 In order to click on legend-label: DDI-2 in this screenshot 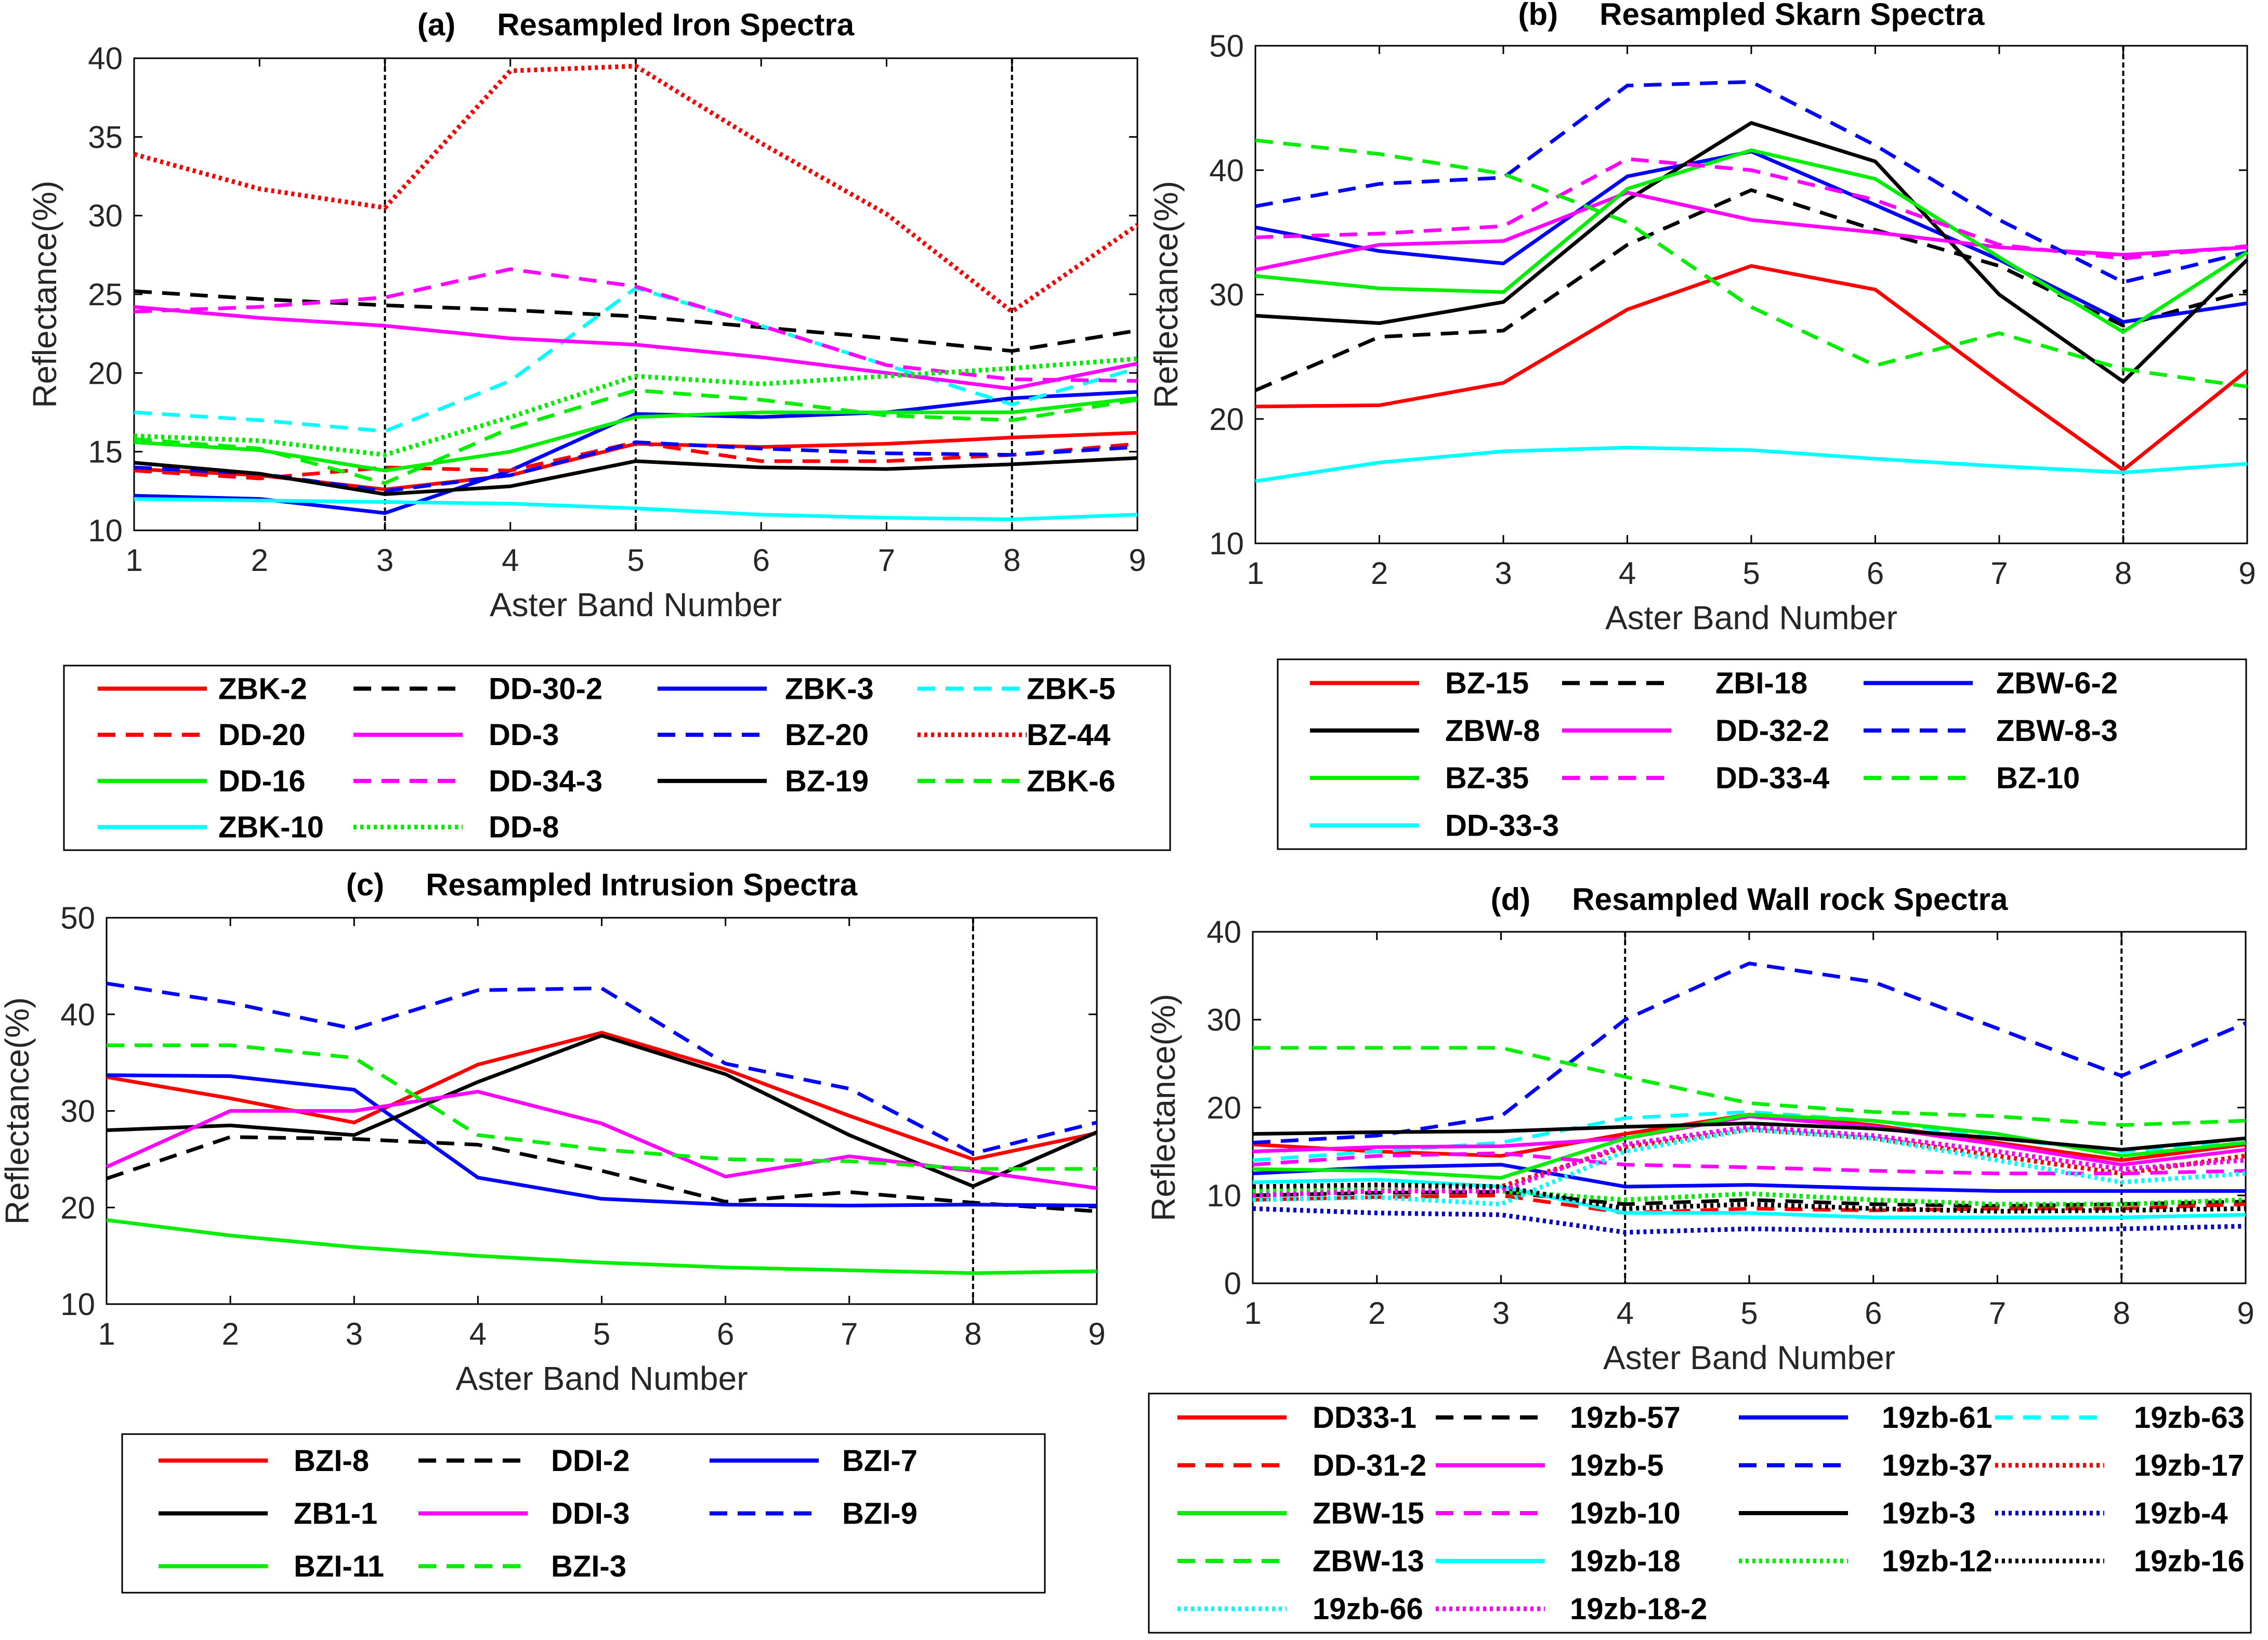, I will do `click(590, 1461)`.